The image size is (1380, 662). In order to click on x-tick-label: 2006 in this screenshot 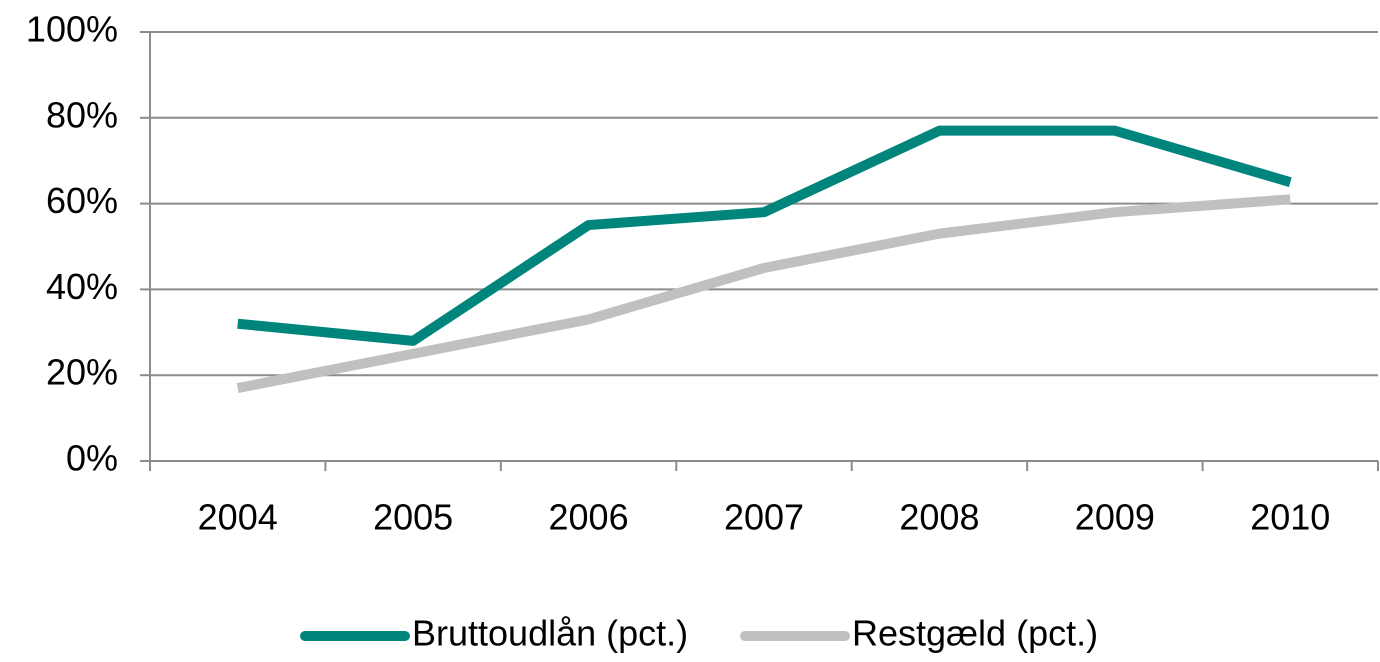, I will do `click(589, 517)`.